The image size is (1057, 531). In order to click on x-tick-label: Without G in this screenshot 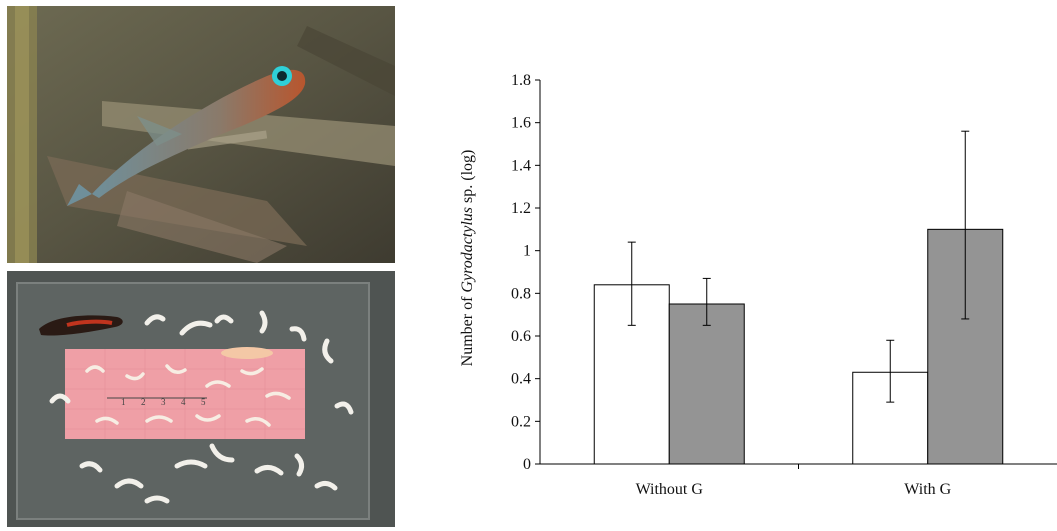, I will do `click(670, 489)`.